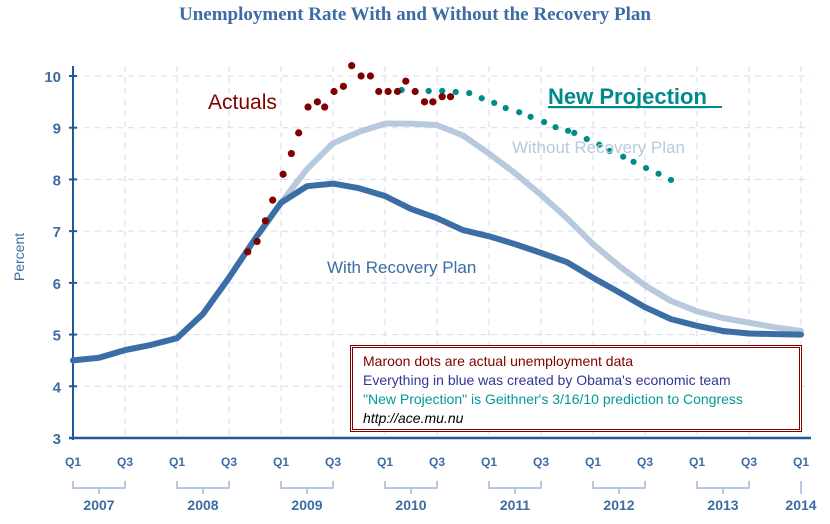 This screenshot has width=830, height=524. I want to click on y-tick-label: 10, so click(52, 77).